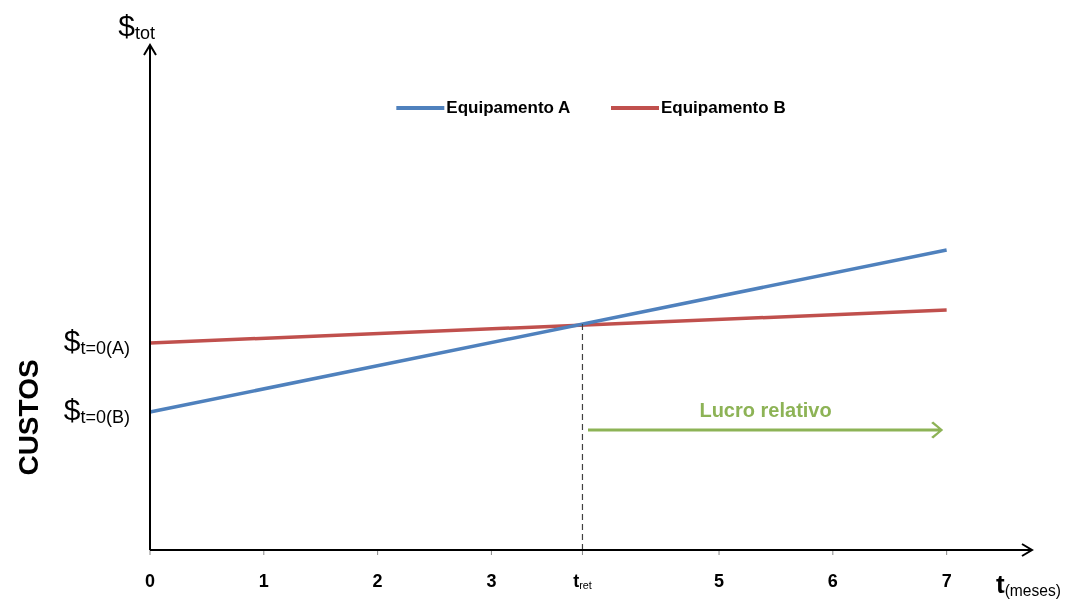  I want to click on x-tick-label: 0, so click(150, 580).